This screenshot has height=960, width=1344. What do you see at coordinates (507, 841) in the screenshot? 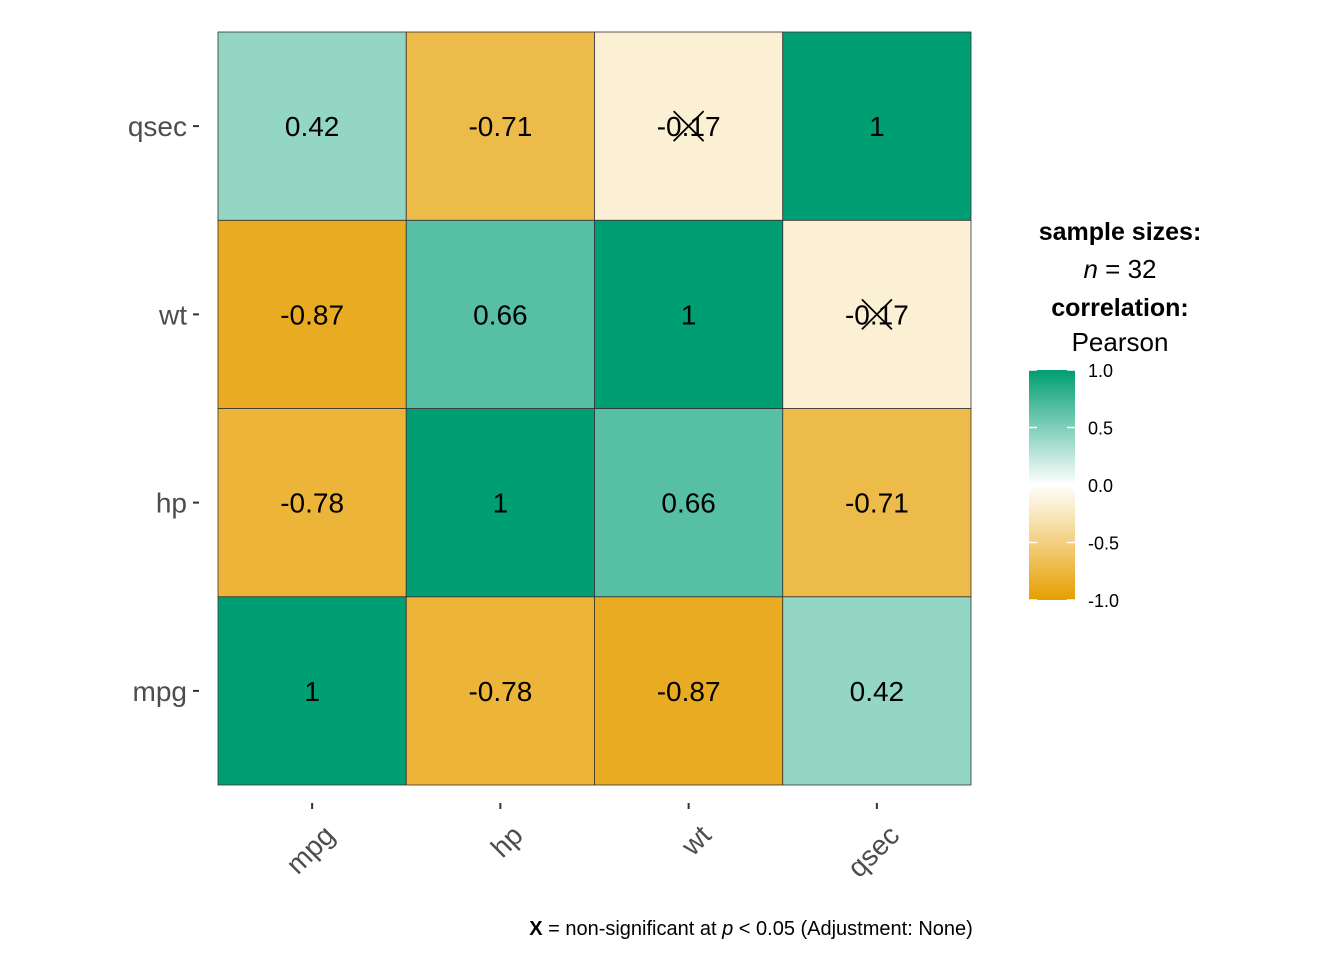
I see `x-tick-label: hp` at bounding box center [507, 841].